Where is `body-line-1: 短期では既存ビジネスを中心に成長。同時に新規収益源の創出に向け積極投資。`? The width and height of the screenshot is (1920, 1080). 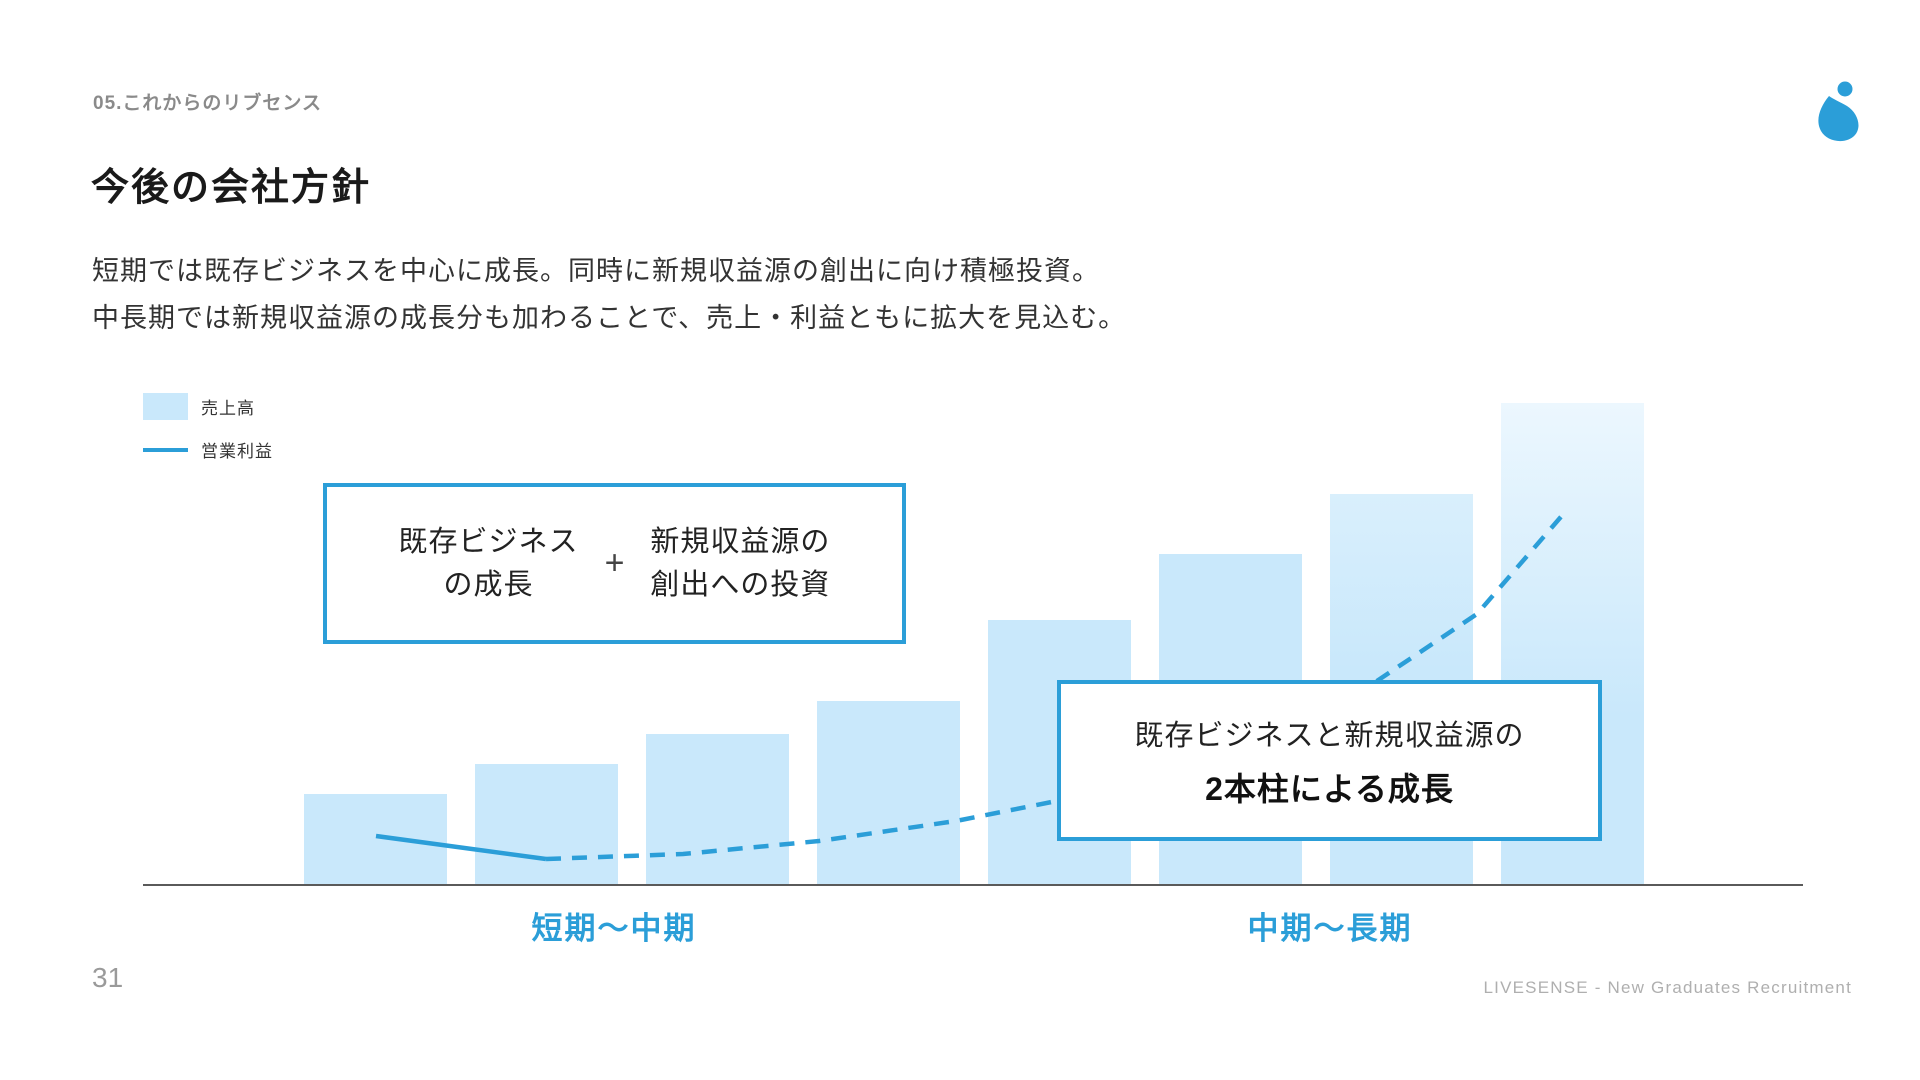
body-line-1: 短期では既存ビジネスを中心に成長。同時に新規収益源の創出に向け積極投資。 is located at coordinates (596, 271).